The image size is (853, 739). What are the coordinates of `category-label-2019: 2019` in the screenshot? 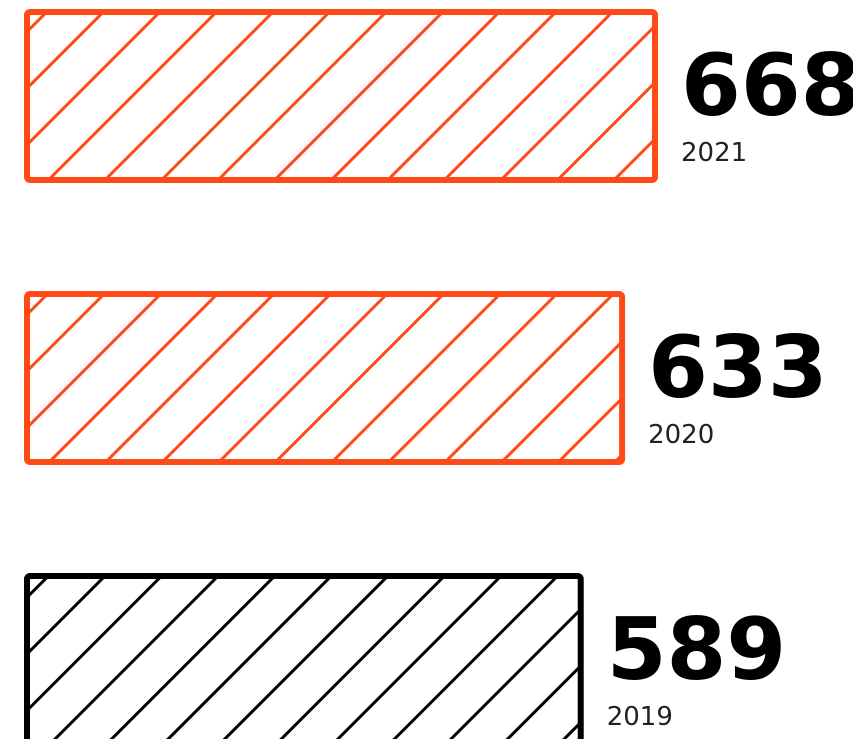 It's located at (640, 717).